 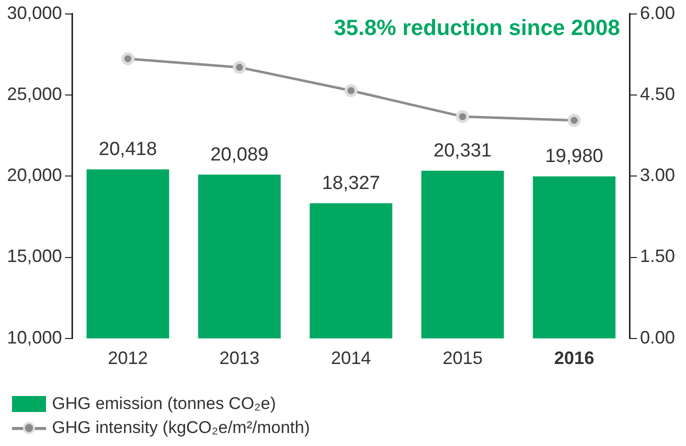 I want to click on data-label: 20,331, so click(x=463, y=151).